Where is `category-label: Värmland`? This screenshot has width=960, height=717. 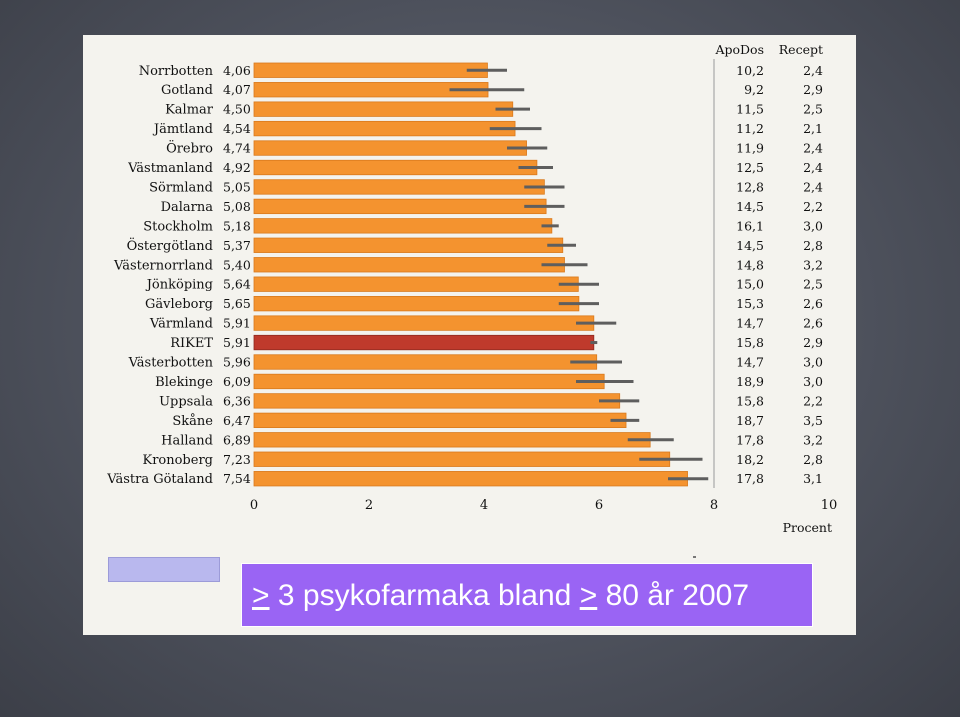
category-label: Värmland is located at coordinates (181, 324).